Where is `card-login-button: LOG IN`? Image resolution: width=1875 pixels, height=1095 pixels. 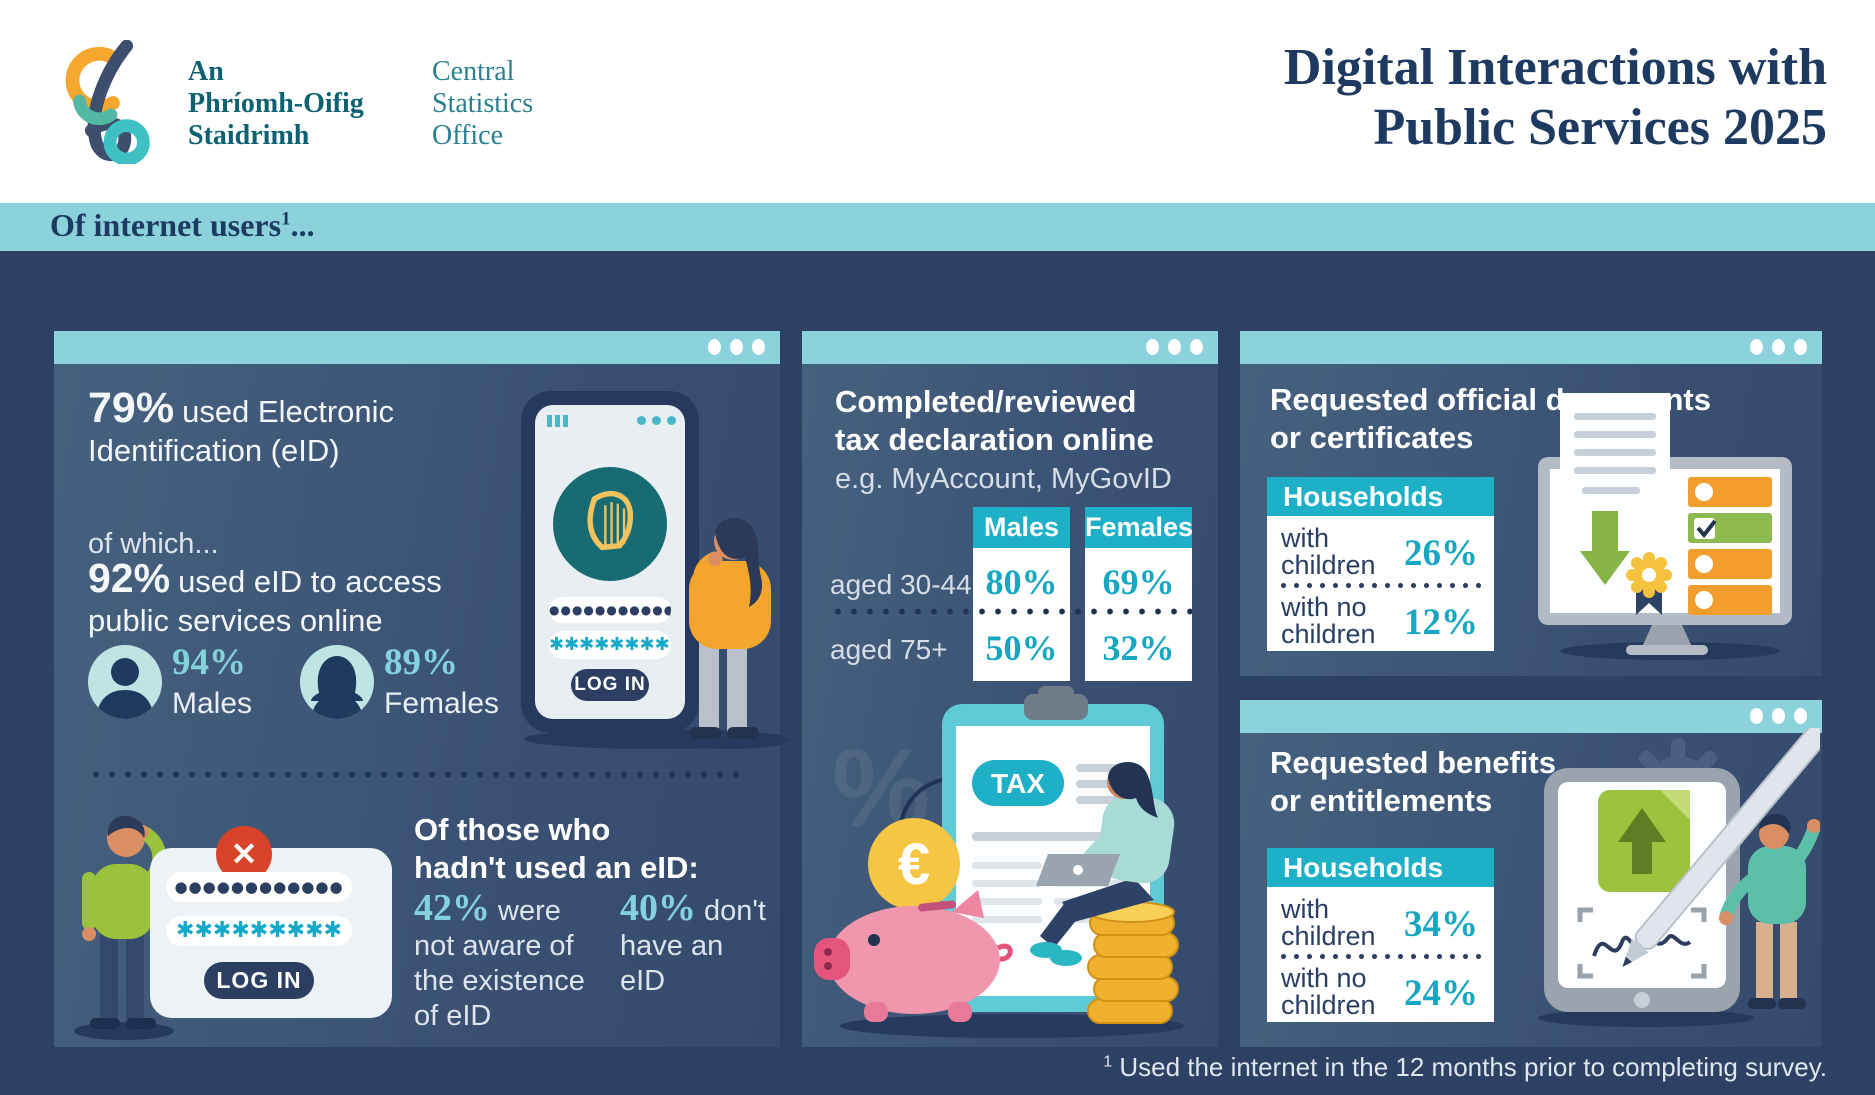 card-login-button: LOG IN is located at coordinates (259, 980).